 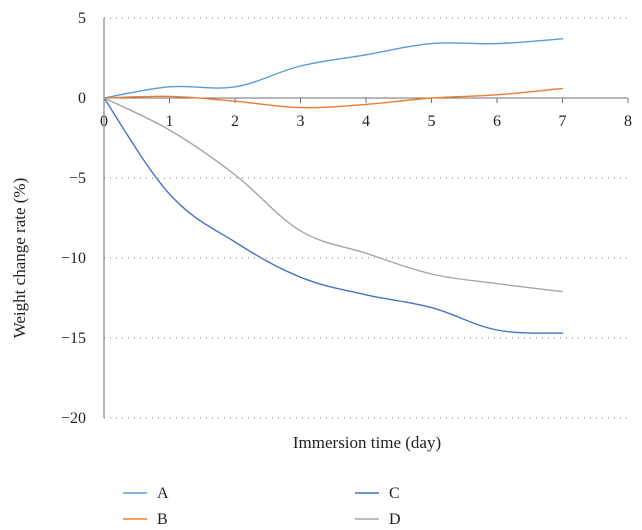 I want to click on x-tick-label: 4, so click(x=366, y=121).